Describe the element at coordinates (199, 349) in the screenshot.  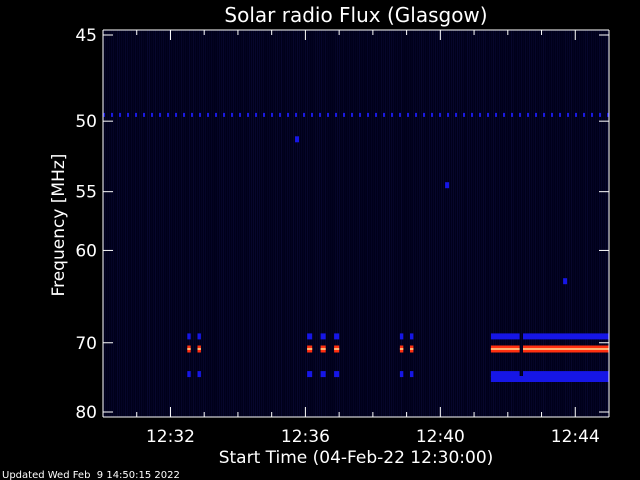
I see `rfi-band-core` at that location.